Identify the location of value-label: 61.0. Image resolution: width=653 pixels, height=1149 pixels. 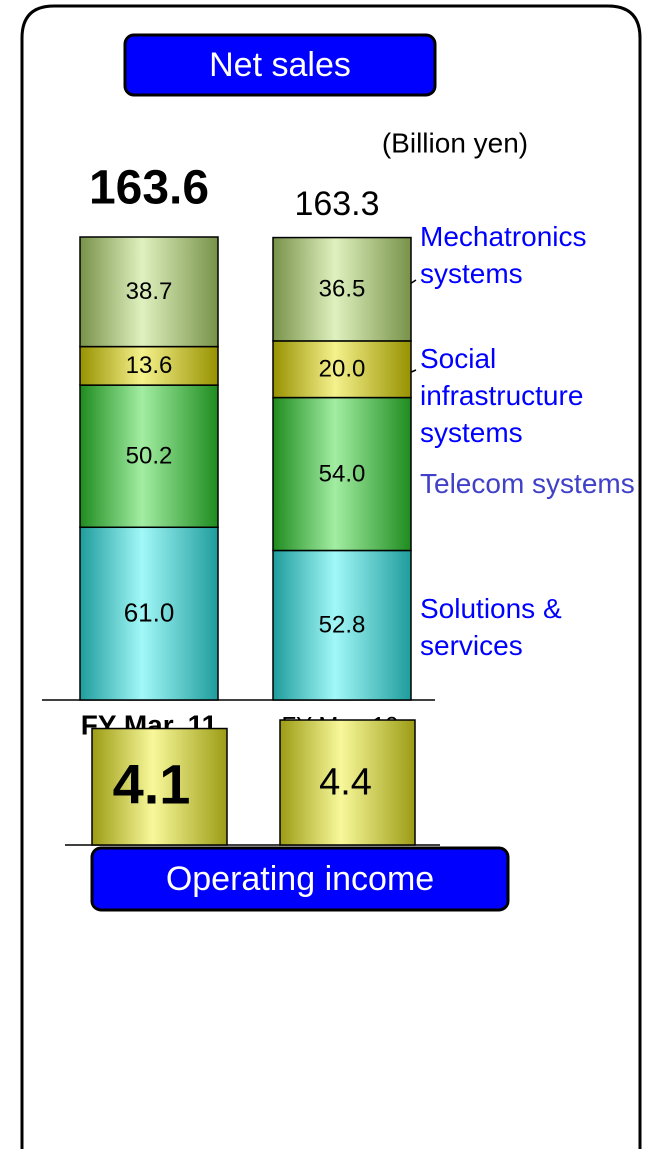
(149, 613).